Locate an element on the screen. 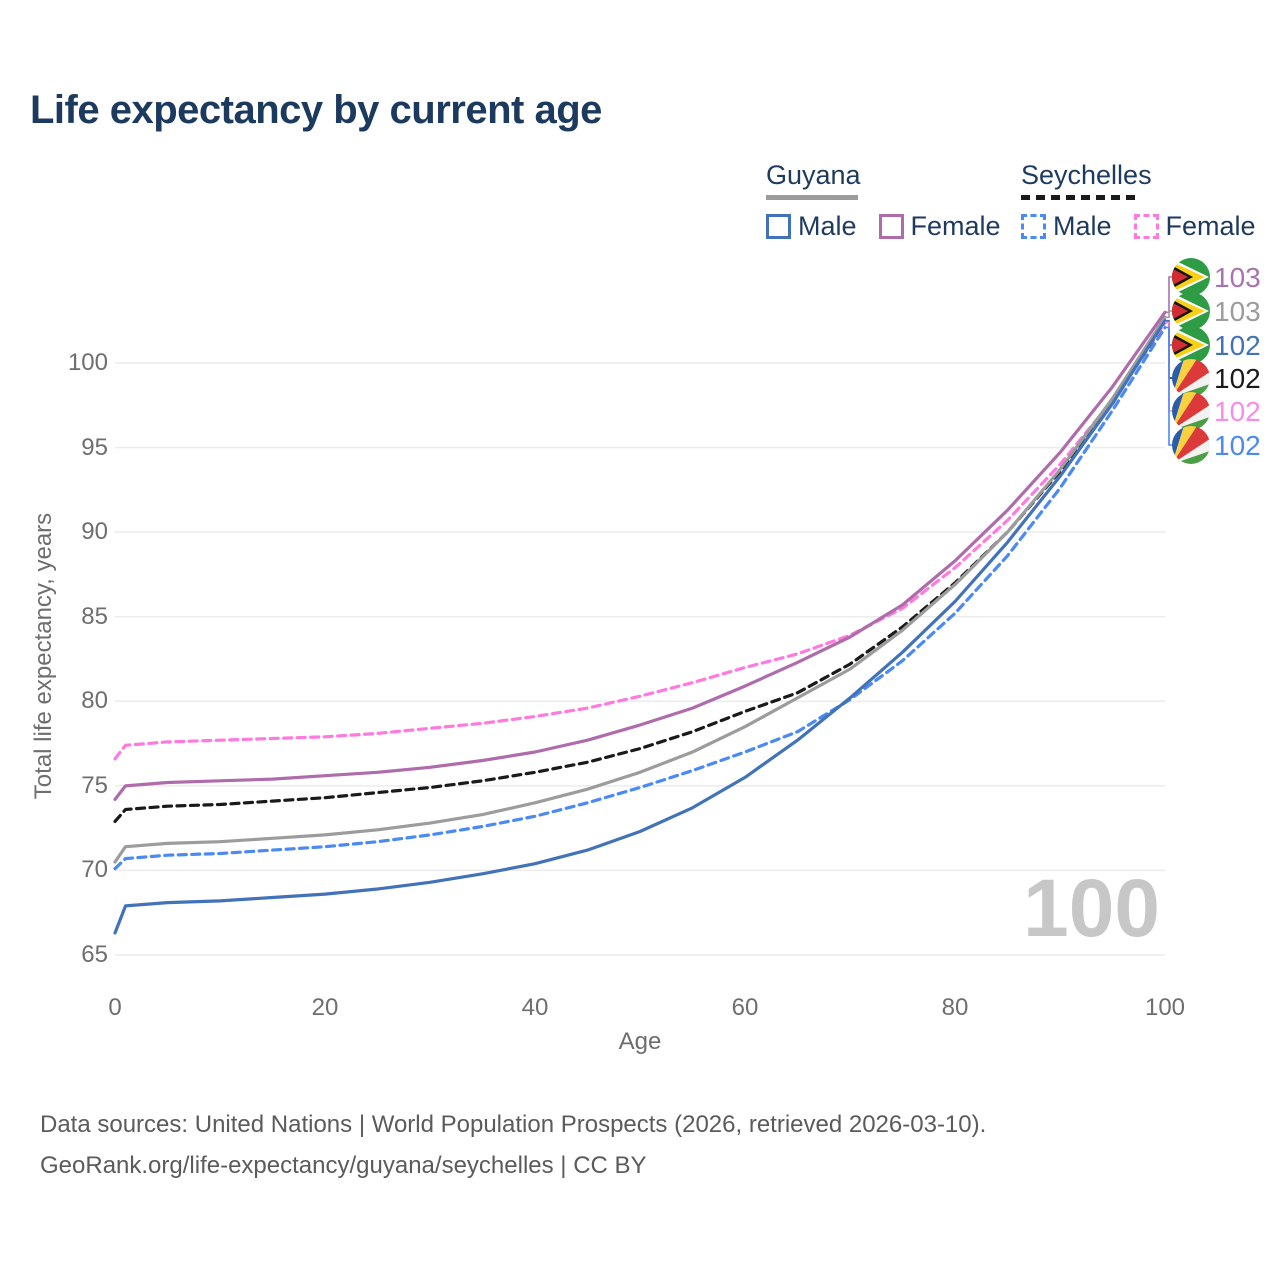  x-tick-label-40: 40 is located at coordinates (535, 1007).